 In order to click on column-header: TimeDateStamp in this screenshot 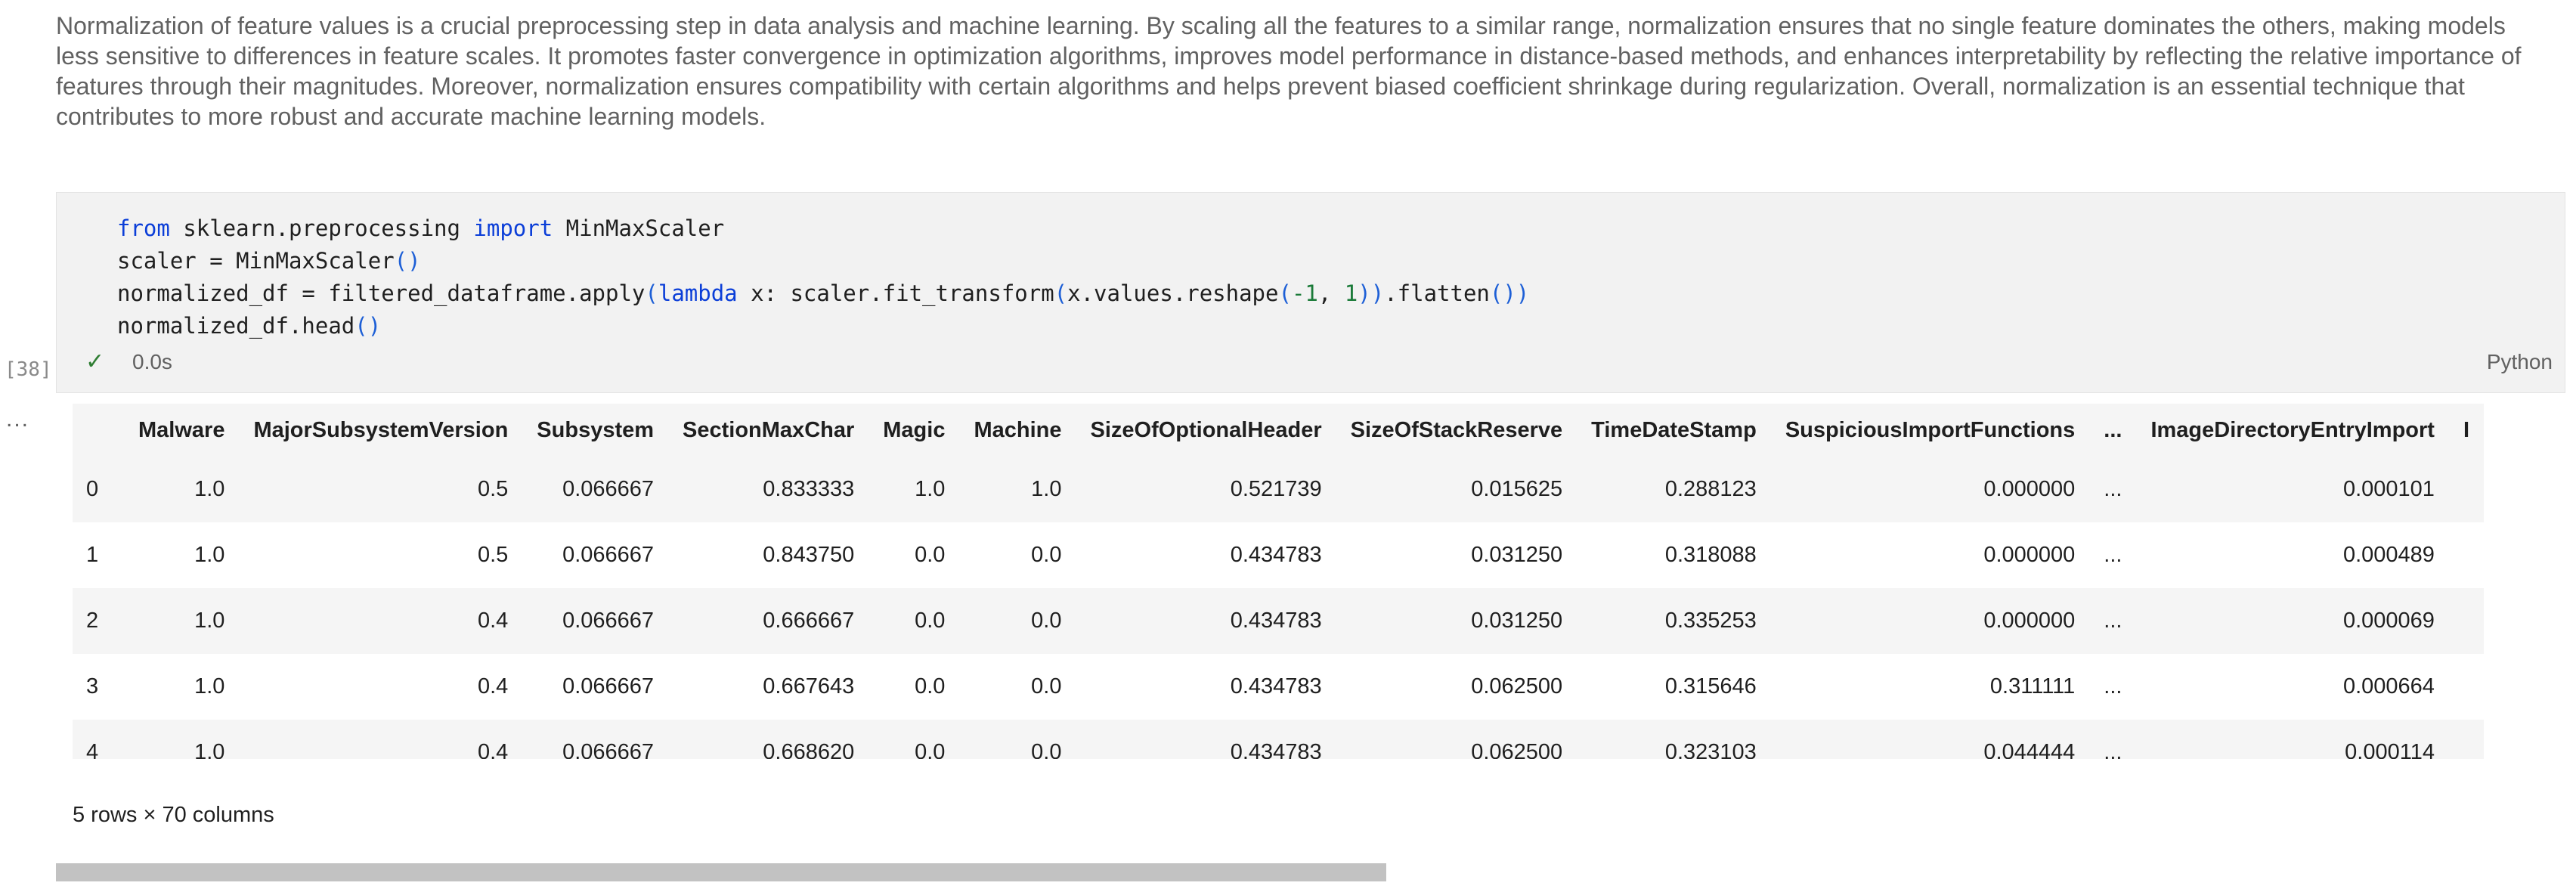, I will do `click(1674, 430)`.